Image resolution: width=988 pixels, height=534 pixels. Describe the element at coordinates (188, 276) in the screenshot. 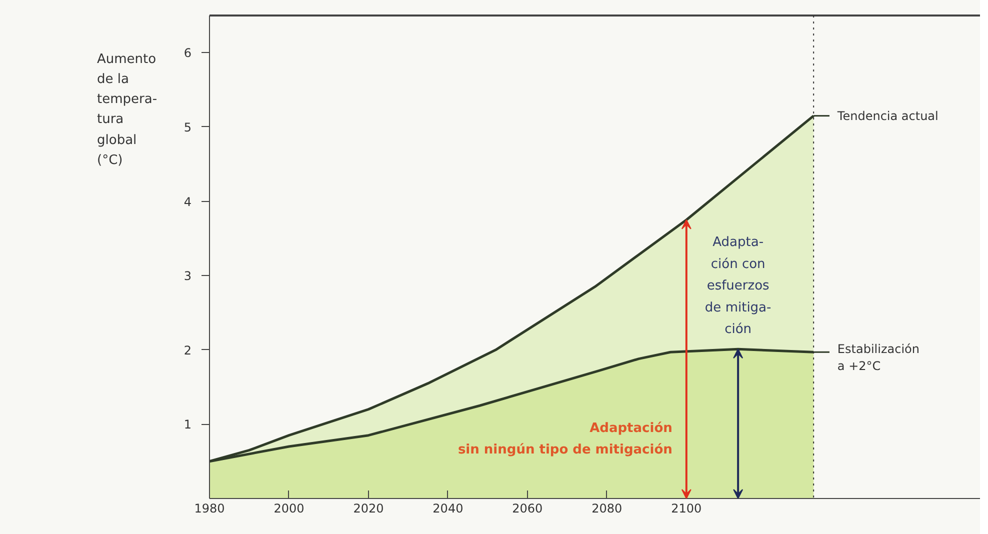

I see `y-tick-label: 3` at that location.